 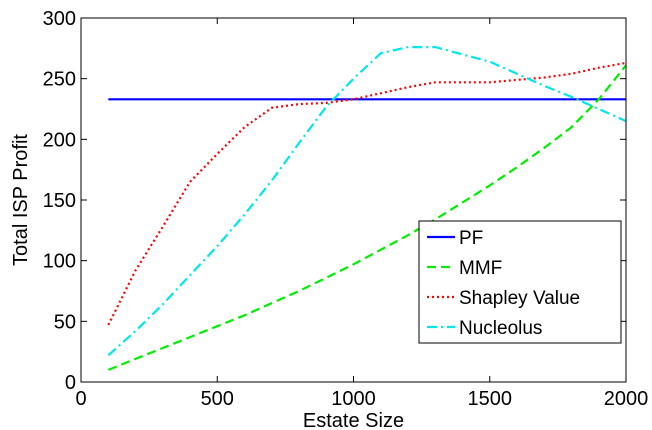 I want to click on y-tick-label: 200, so click(x=59, y=140).